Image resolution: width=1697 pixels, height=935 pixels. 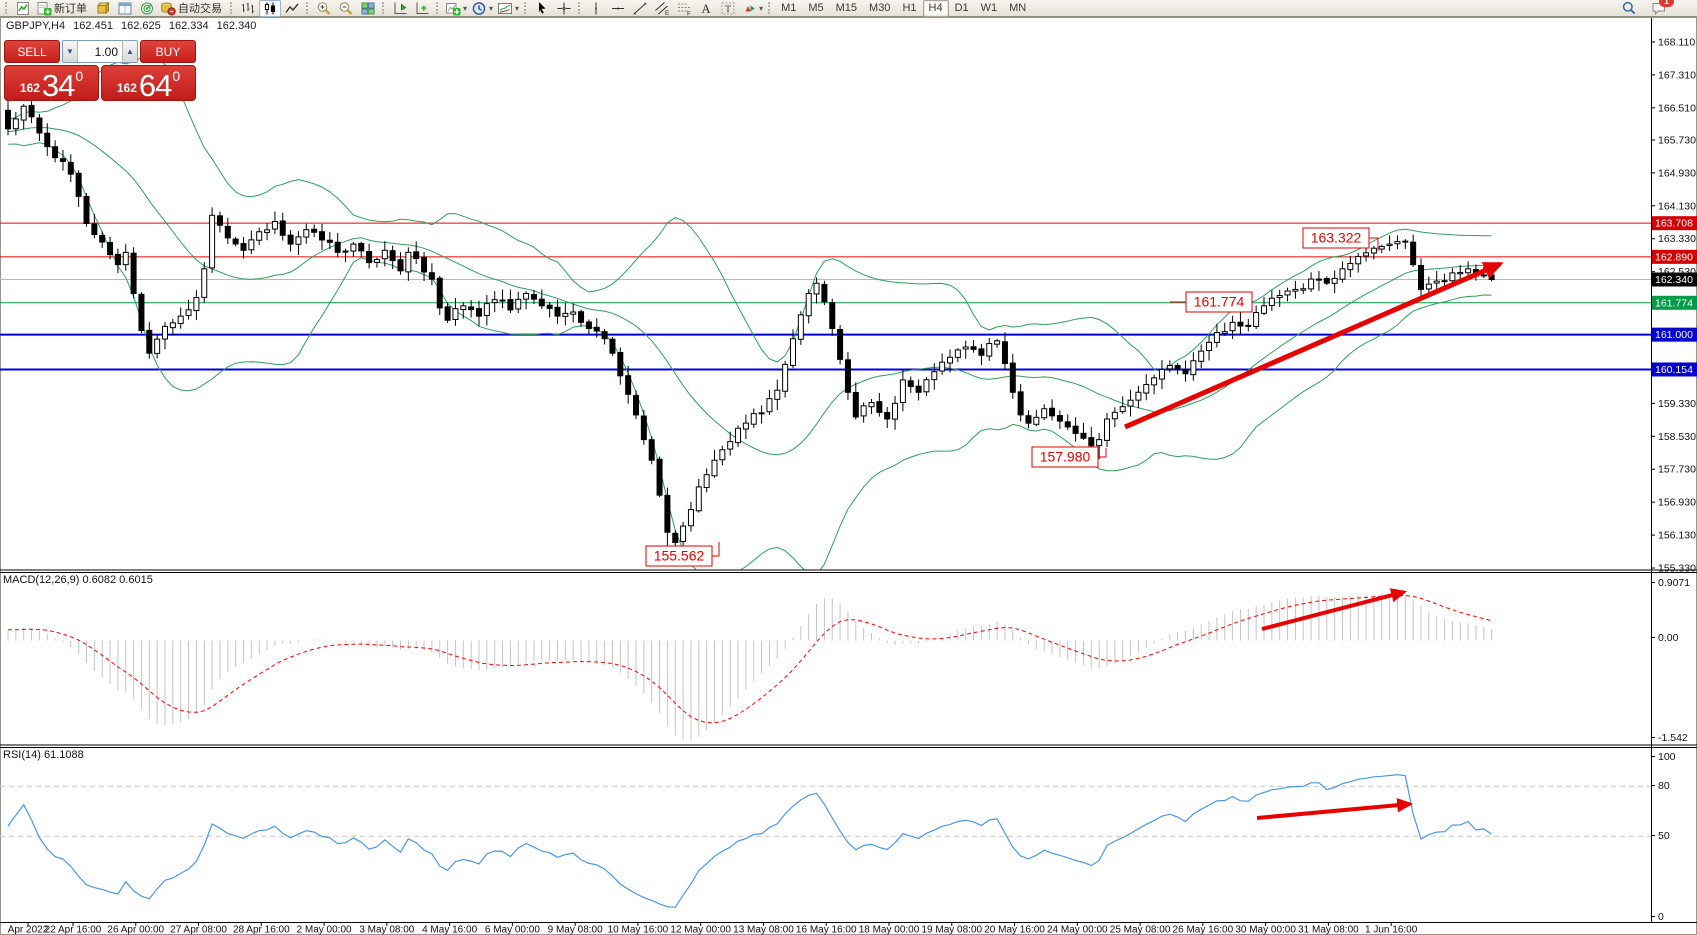 I want to click on crosshair-button, so click(x=564, y=8).